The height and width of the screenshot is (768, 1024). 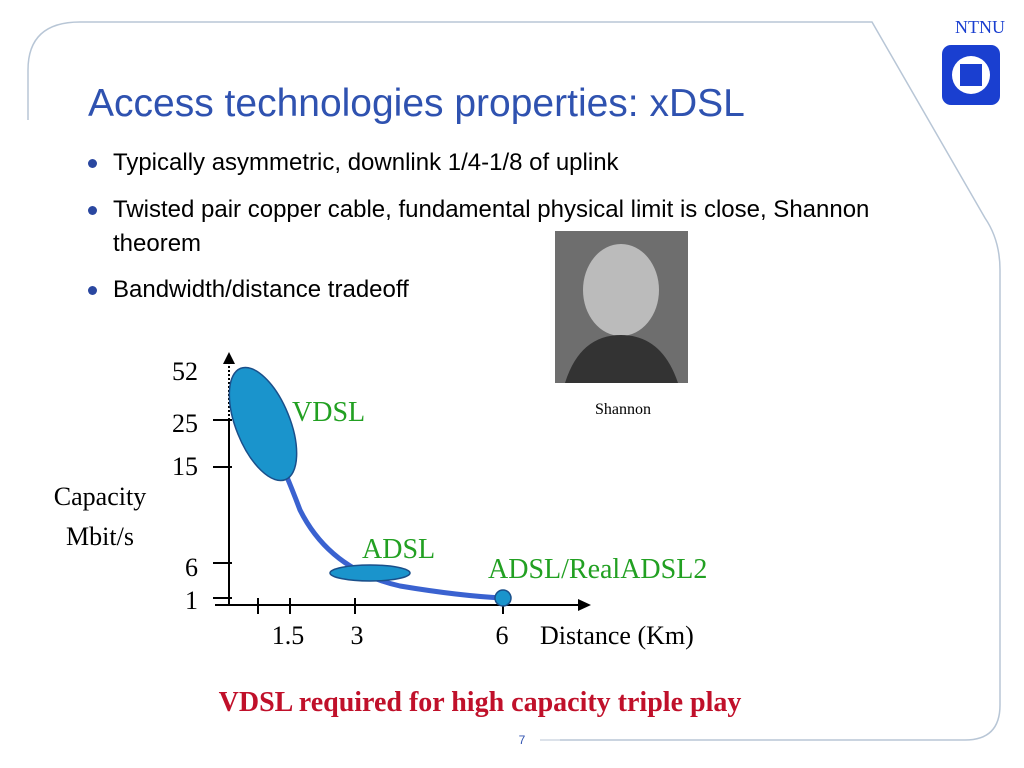 What do you see at coordinates (398, 549) in the screenshot?
I see `region-label: ADSL` at bounding box center [398, 549].